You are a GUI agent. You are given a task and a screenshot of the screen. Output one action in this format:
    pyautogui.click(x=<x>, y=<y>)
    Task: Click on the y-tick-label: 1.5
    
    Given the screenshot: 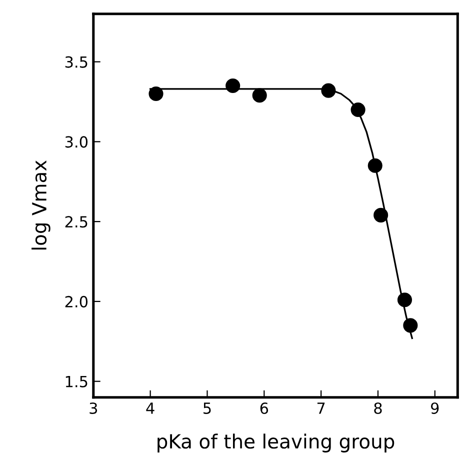 What is the action you would take?
    pyautogui.click(x=77, y=382)
    